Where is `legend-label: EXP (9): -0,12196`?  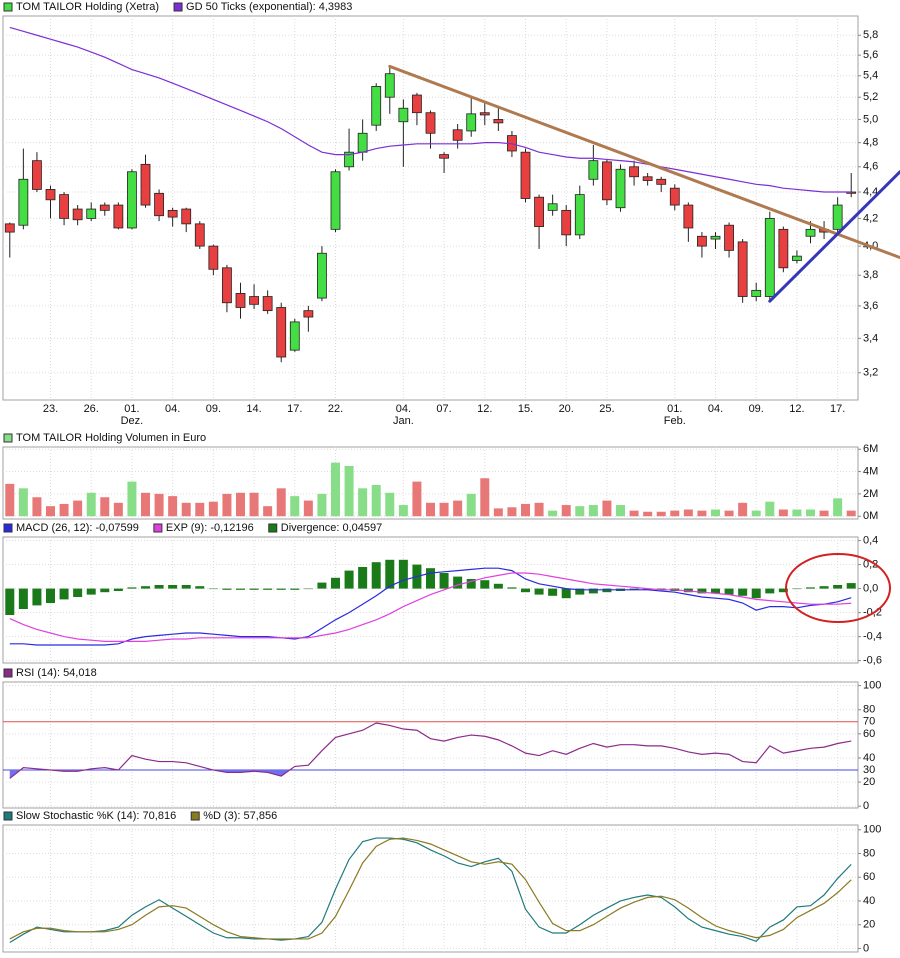 legend-label: EXP (9): -0,12196 is located at coordinates (210, 528).